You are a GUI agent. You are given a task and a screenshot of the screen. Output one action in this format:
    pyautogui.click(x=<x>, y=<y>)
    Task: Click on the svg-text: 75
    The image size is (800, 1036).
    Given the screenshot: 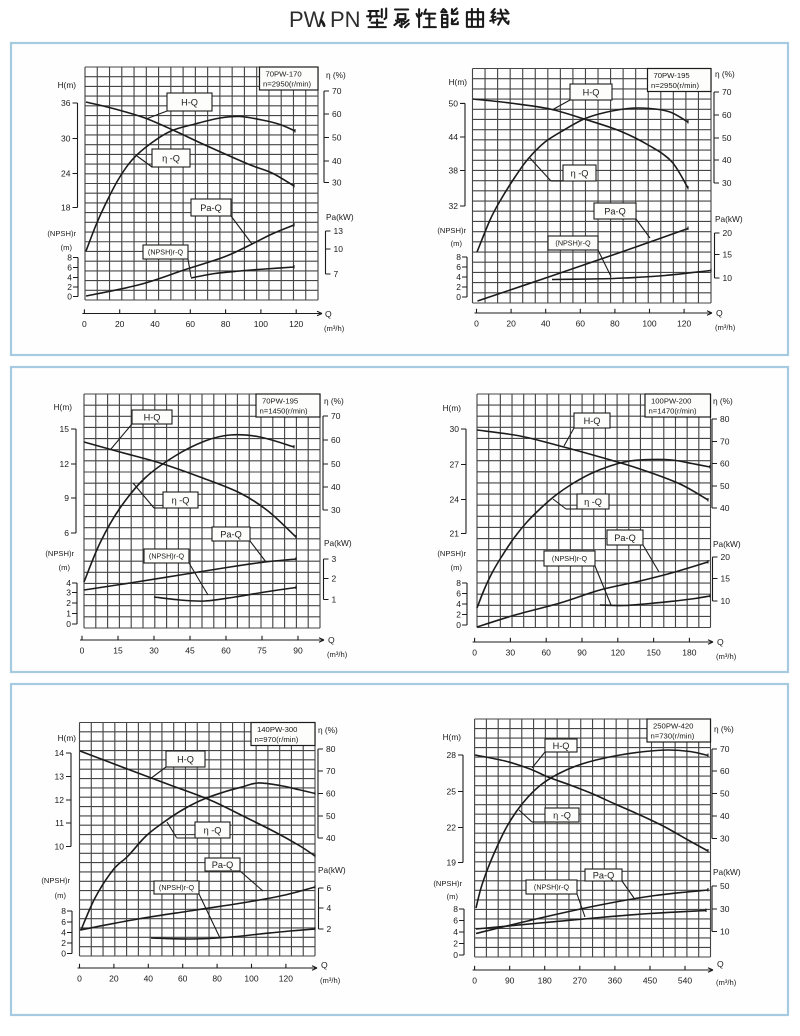 What is the action you would take?
    pyautogui.click(x=262, y=651)
    